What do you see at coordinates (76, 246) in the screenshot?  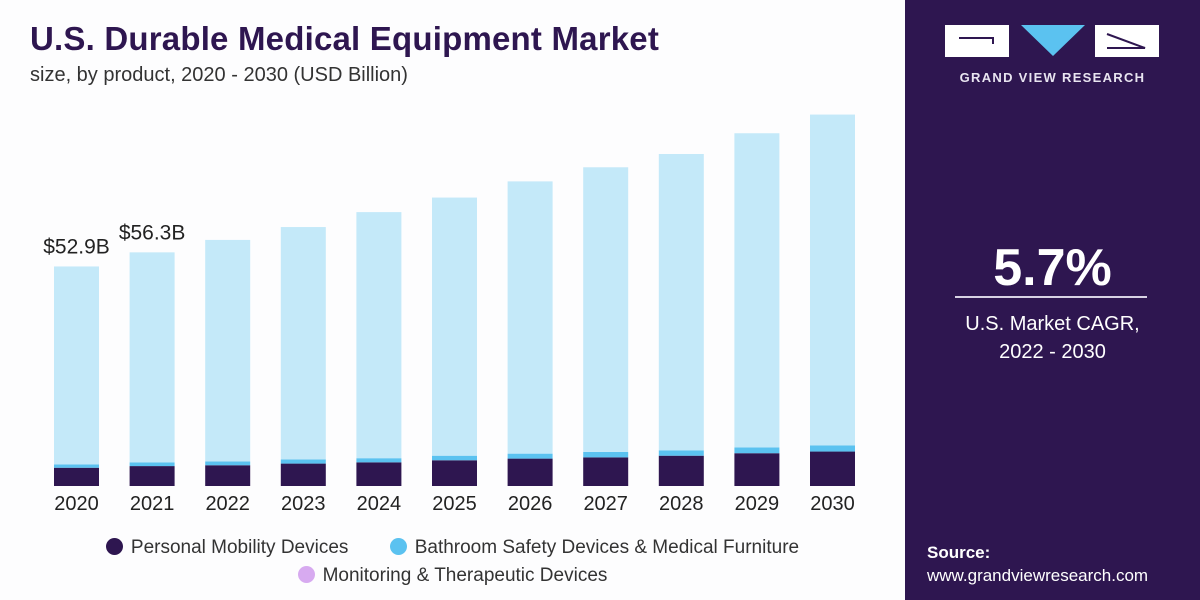 I see `data-label-2020: $52.9B` at bounding box center [76, 246].